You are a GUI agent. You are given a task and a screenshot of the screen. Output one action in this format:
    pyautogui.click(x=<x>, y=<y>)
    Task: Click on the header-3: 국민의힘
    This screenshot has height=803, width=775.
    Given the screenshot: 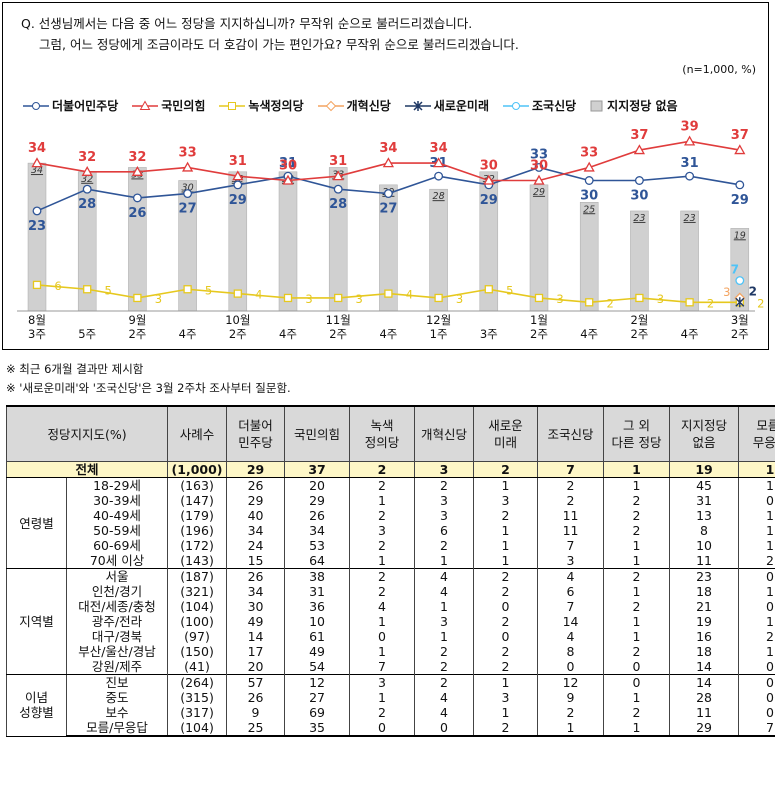 What is the action you would take?
    pyautogui.click(x=317, y=433)
    